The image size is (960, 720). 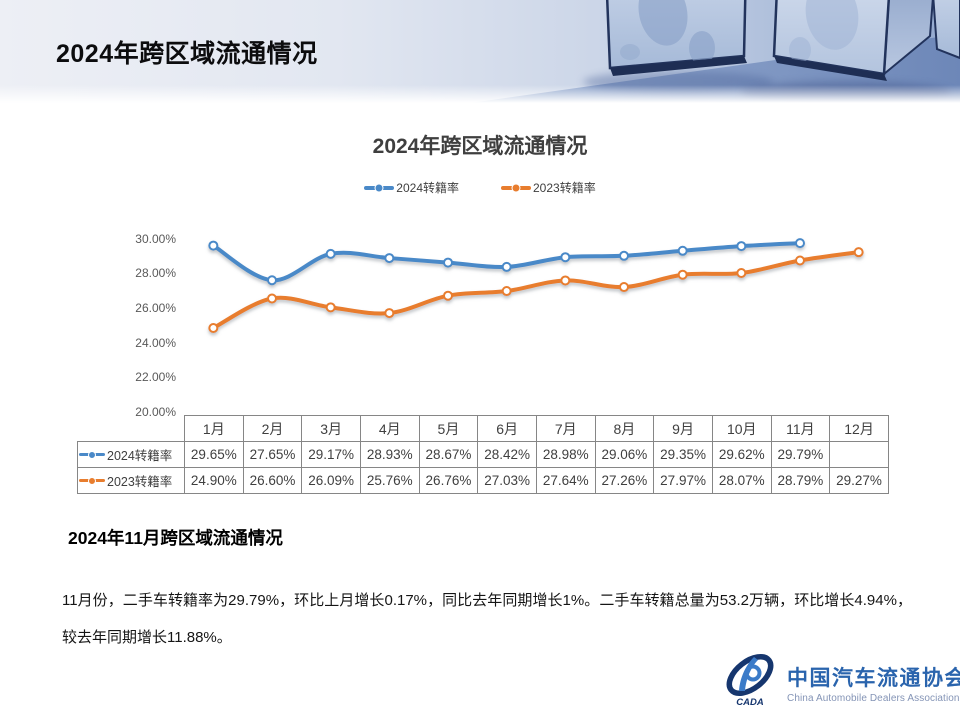 I want to click on table-month-header: 4月, so click(x=389, y=428).